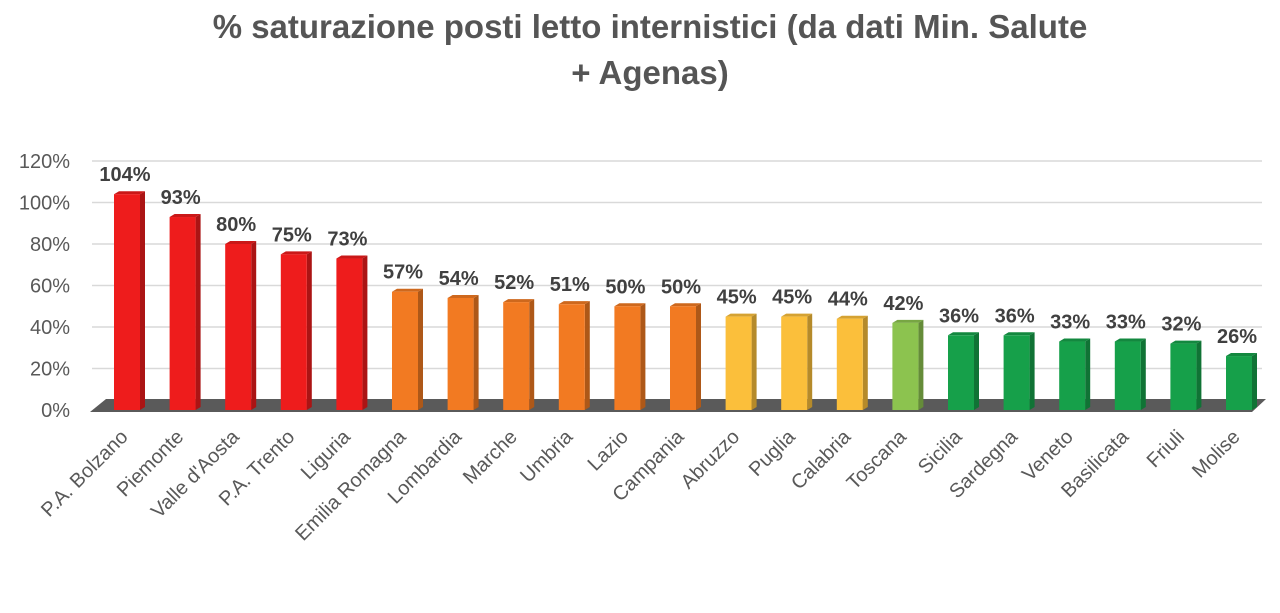 The height and width of the screenshot is (613, 1280). I want to click on x-tick-label: Abruzzo, so click(710, 459).